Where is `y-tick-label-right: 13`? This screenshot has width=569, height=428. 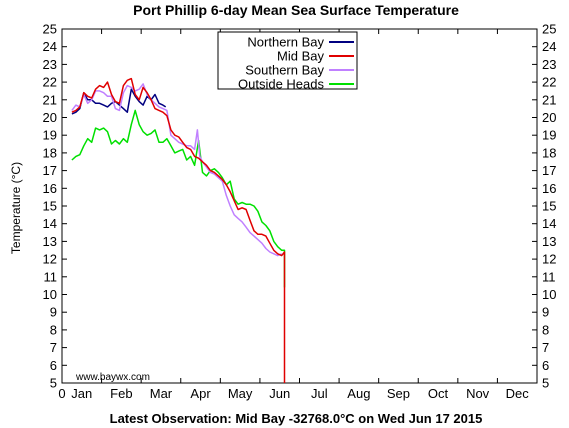
y-tick-label-right: 13 is located at coordinates (549, 241).